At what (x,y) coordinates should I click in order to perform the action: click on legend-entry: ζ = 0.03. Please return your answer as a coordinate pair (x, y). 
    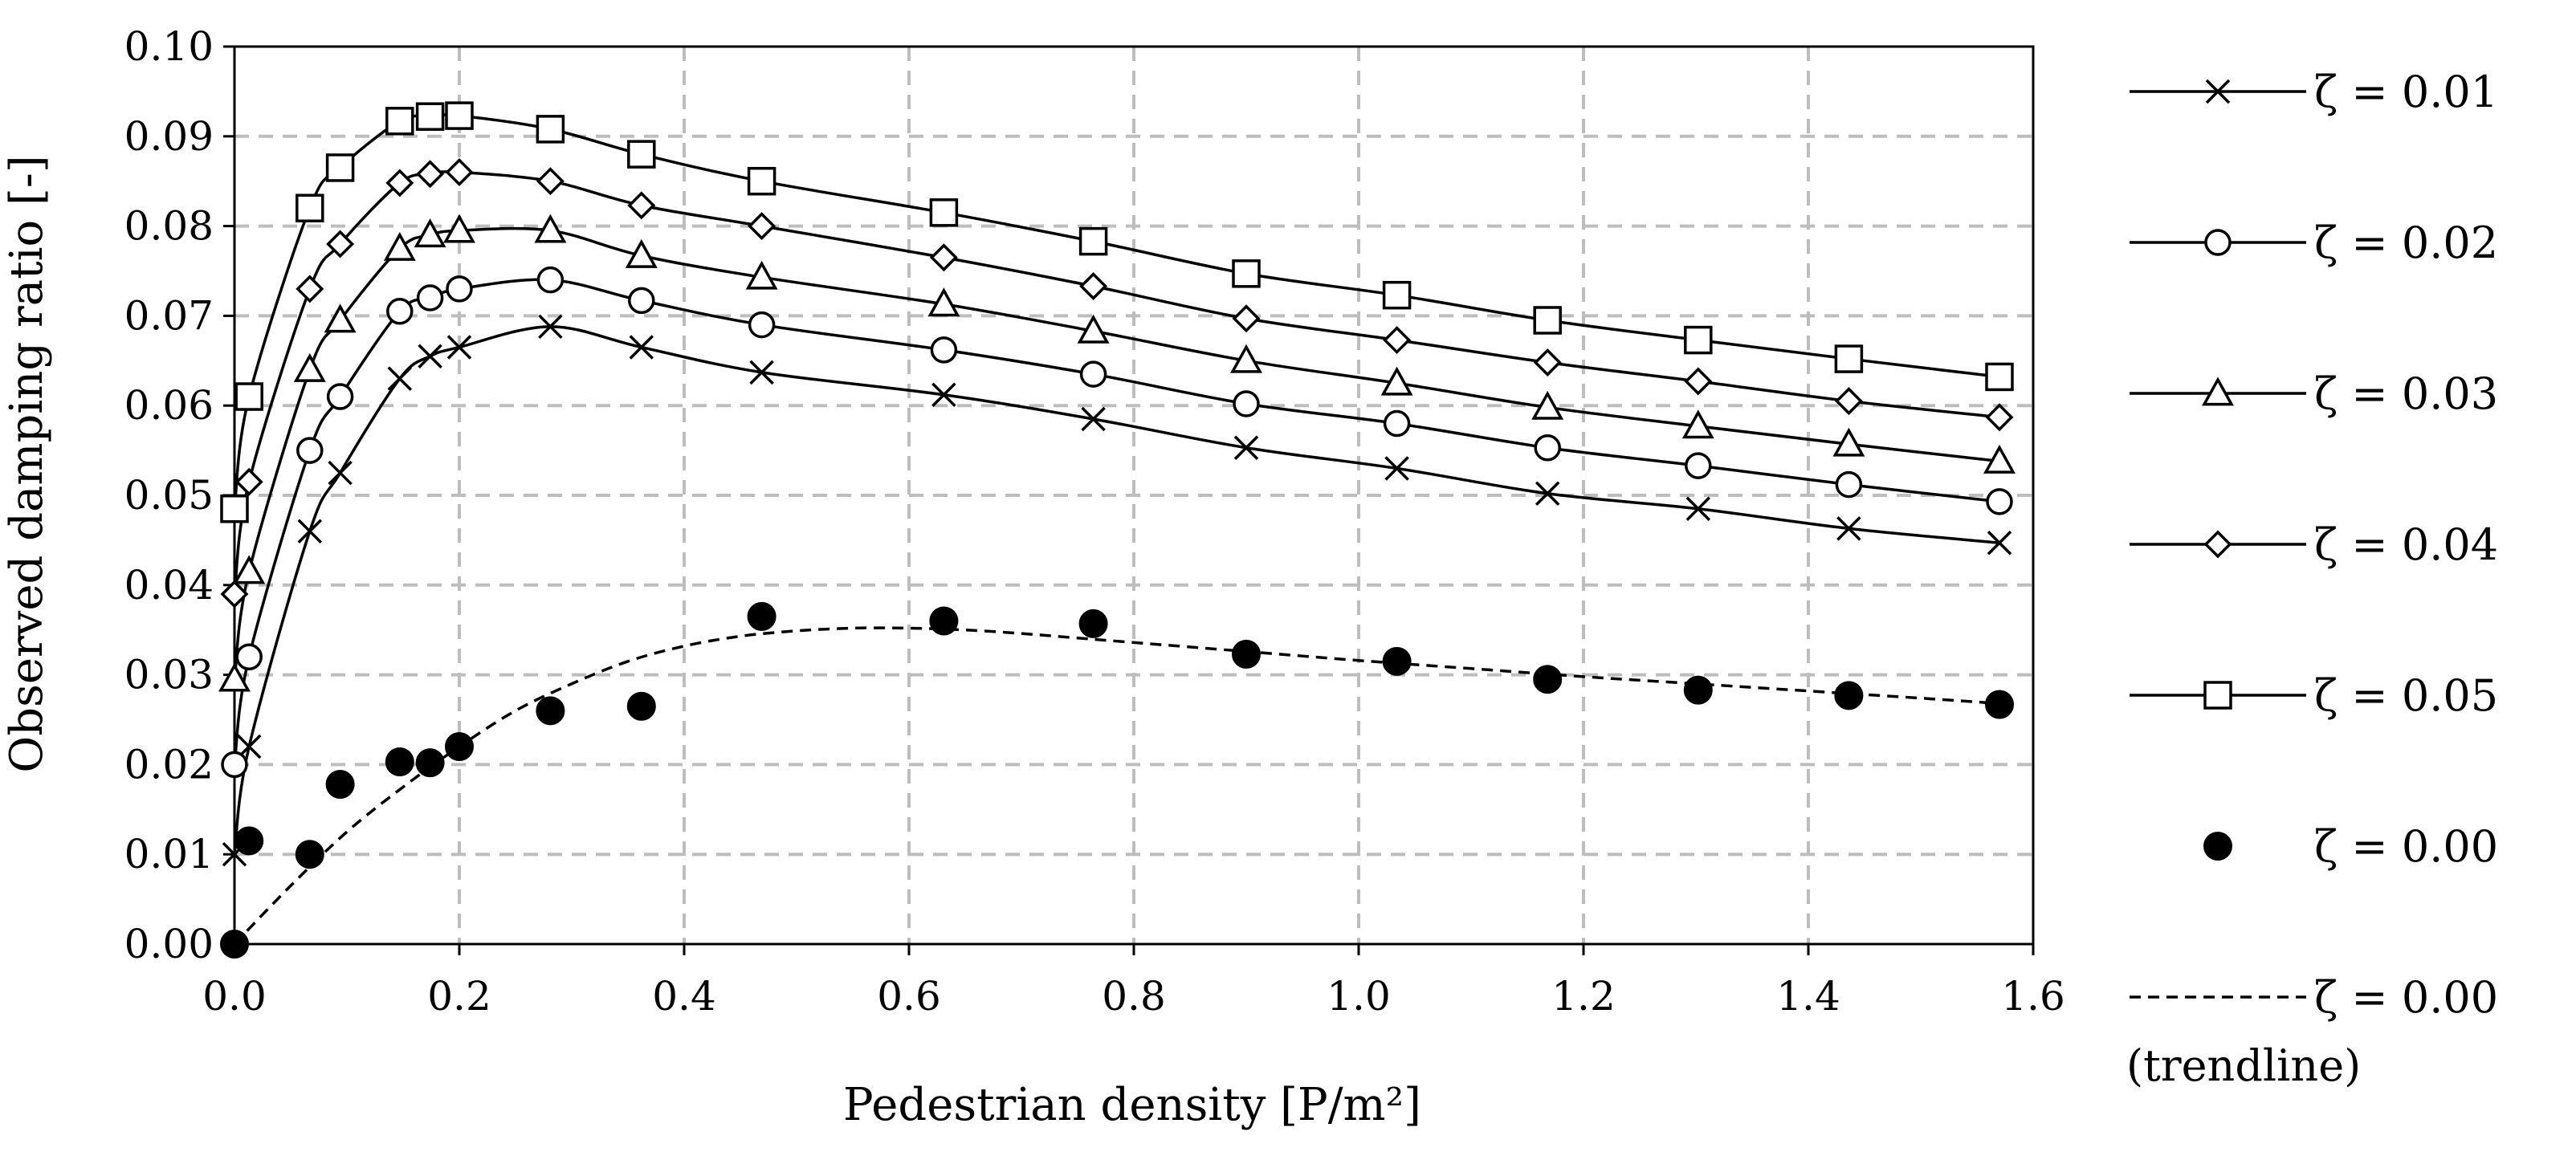
    Looking at the image, I should click on (2314, 393).